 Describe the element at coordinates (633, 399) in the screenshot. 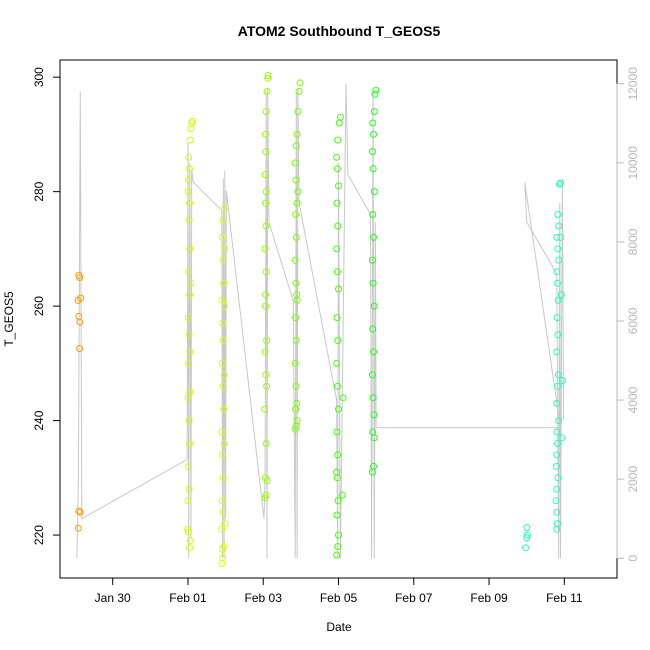

I see `y2-tick-label: 4000` at that location.